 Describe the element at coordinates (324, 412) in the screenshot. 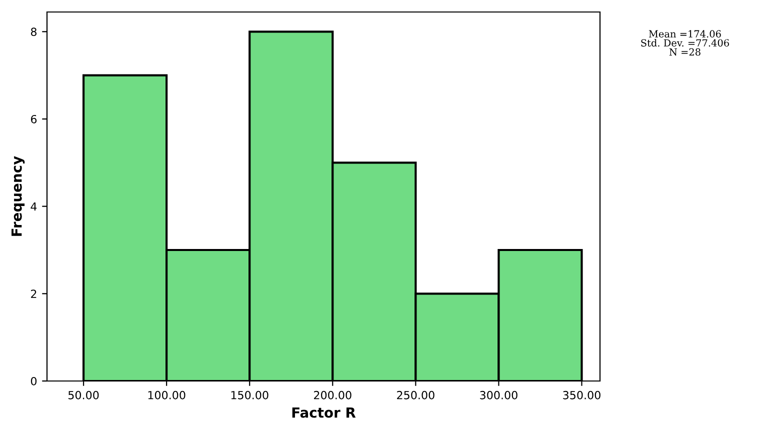

I see `x-axis-title: Factor R` at that location.